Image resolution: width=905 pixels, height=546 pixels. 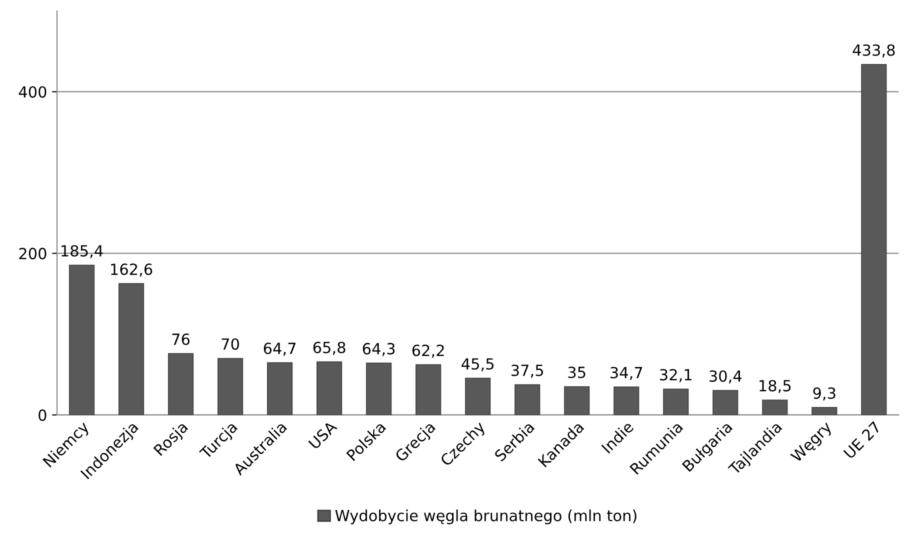 I want to click on data-label: 70, so click(x=230, y=344).